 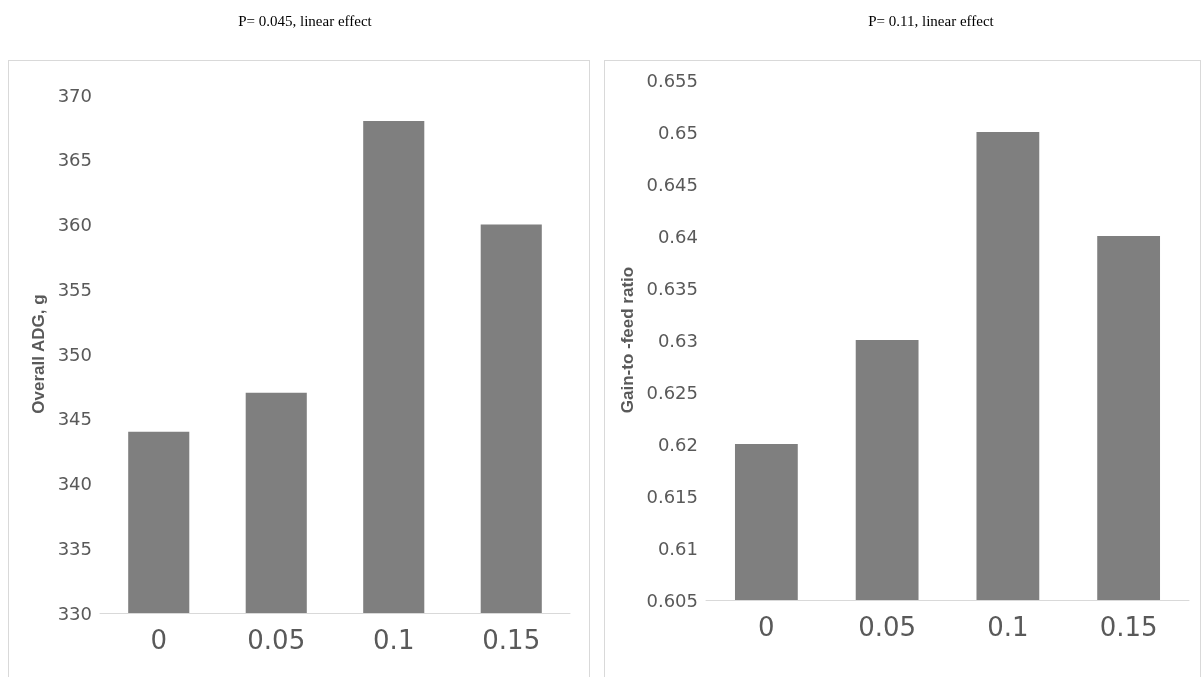 What do you see at coordinates (677, 236) in the screenshot?
I see `y-tick-label: 0.64` at bounding box center [677, 236].